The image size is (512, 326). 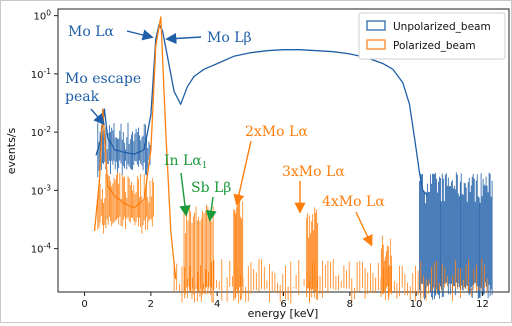 What do you see at coordinates (276, 132) in the screenshot?
I see `annotation-2xmo: 2xMo Lα` at bounding box center [276, 132].